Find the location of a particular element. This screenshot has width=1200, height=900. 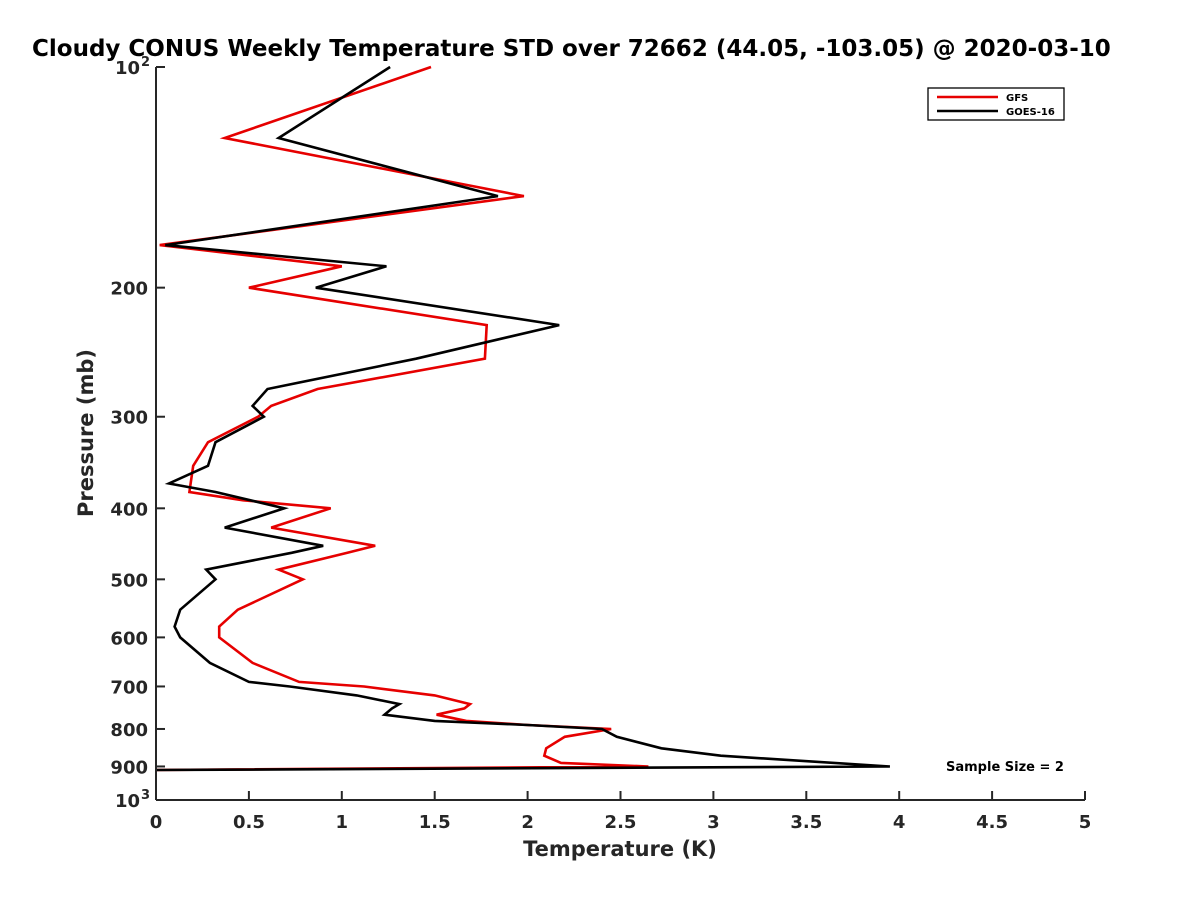

x-tick-label: 5 is located at coordinates (1085, 822).